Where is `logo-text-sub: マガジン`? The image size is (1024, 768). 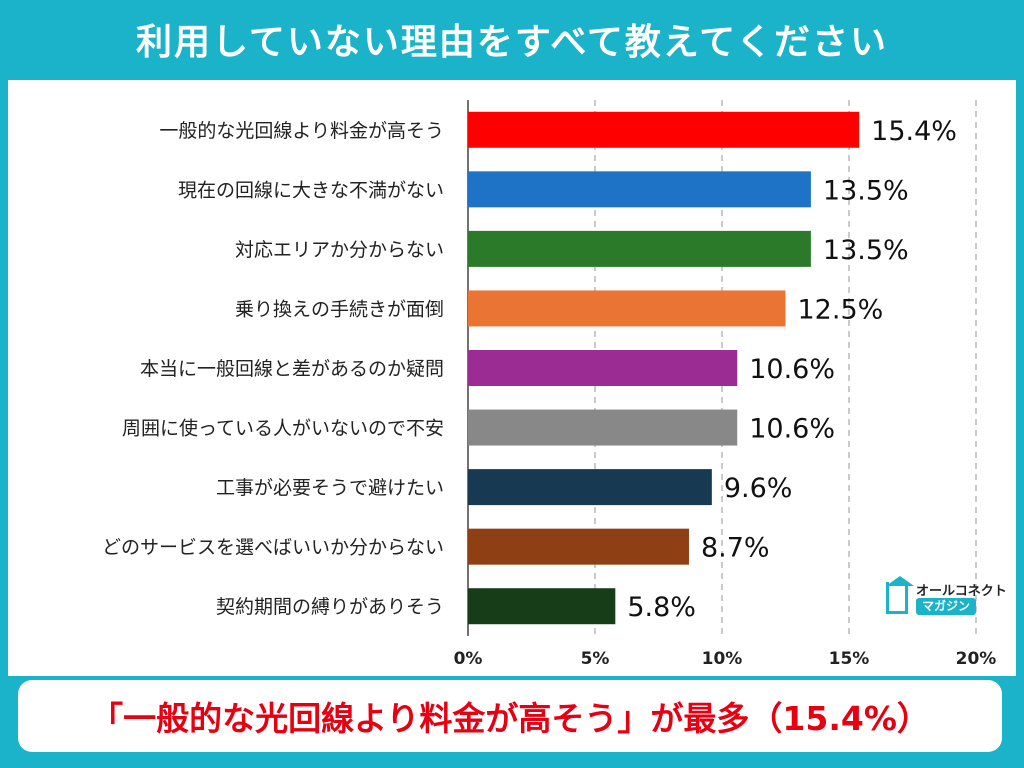 logo-text-sub: マガジン is located at coordinates (946, 606).